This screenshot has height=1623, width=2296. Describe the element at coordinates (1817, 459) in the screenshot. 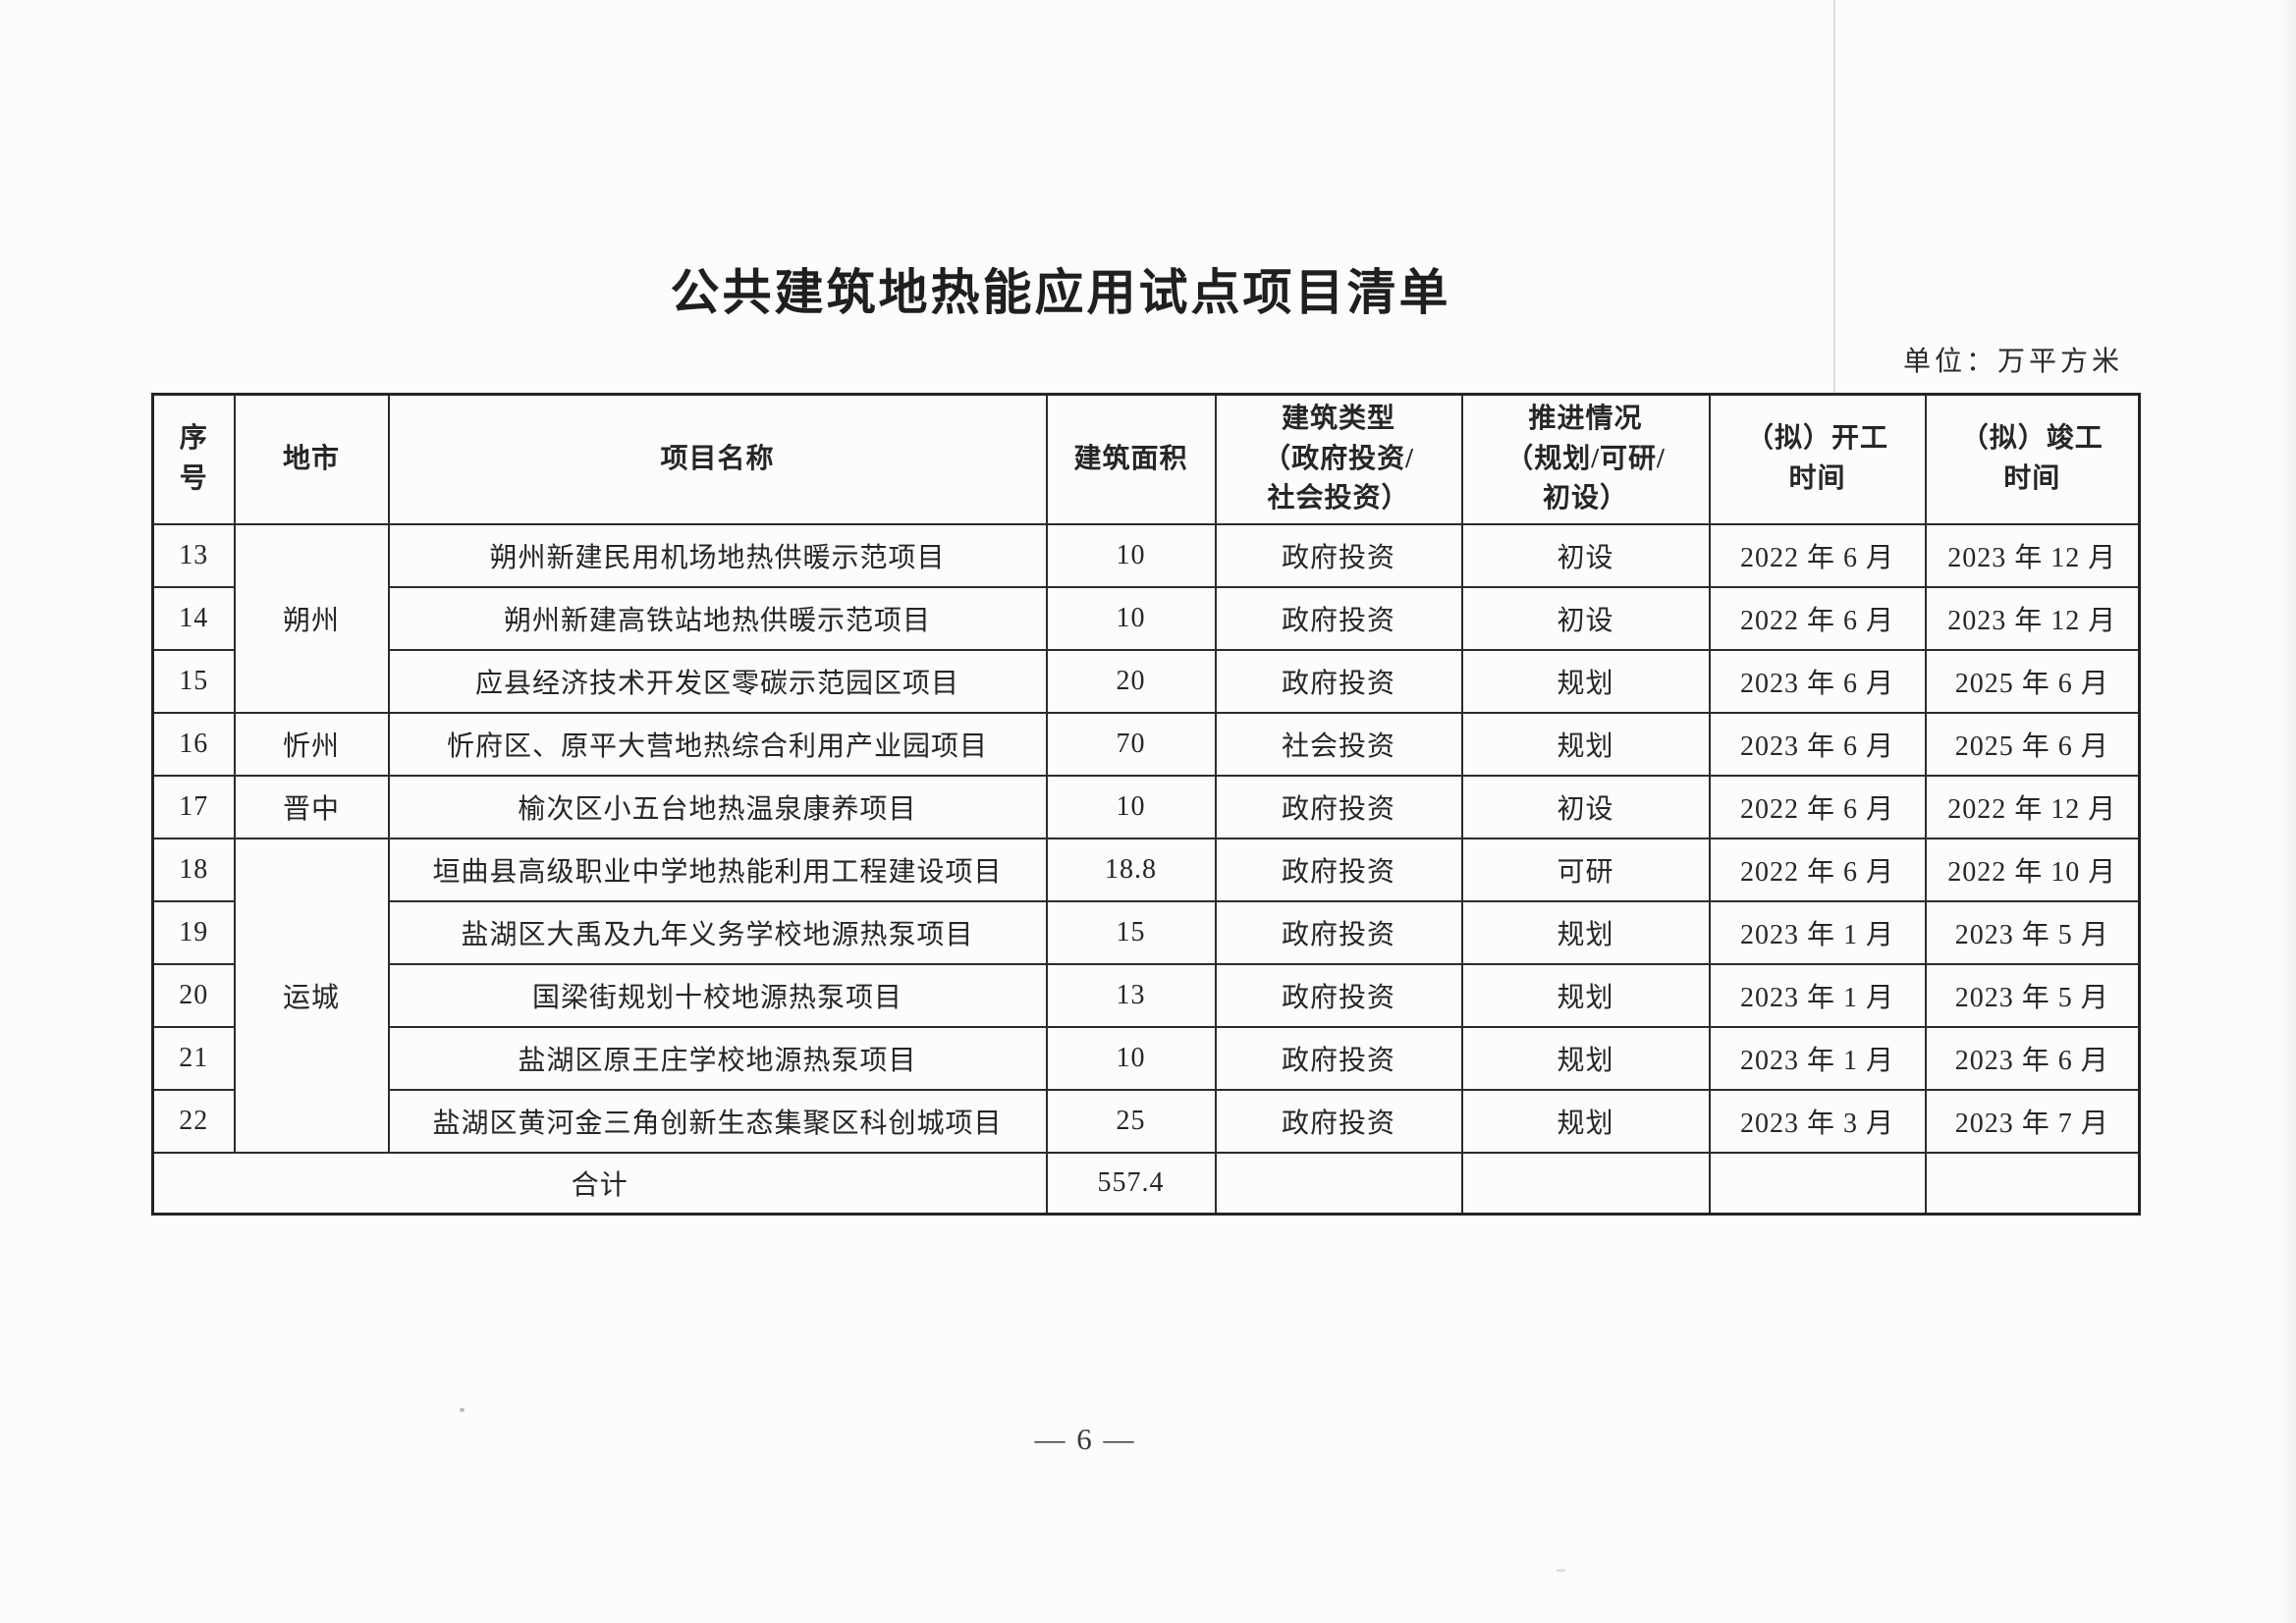

I see `header-col-start-time: （拟）开工 时间` at that location.